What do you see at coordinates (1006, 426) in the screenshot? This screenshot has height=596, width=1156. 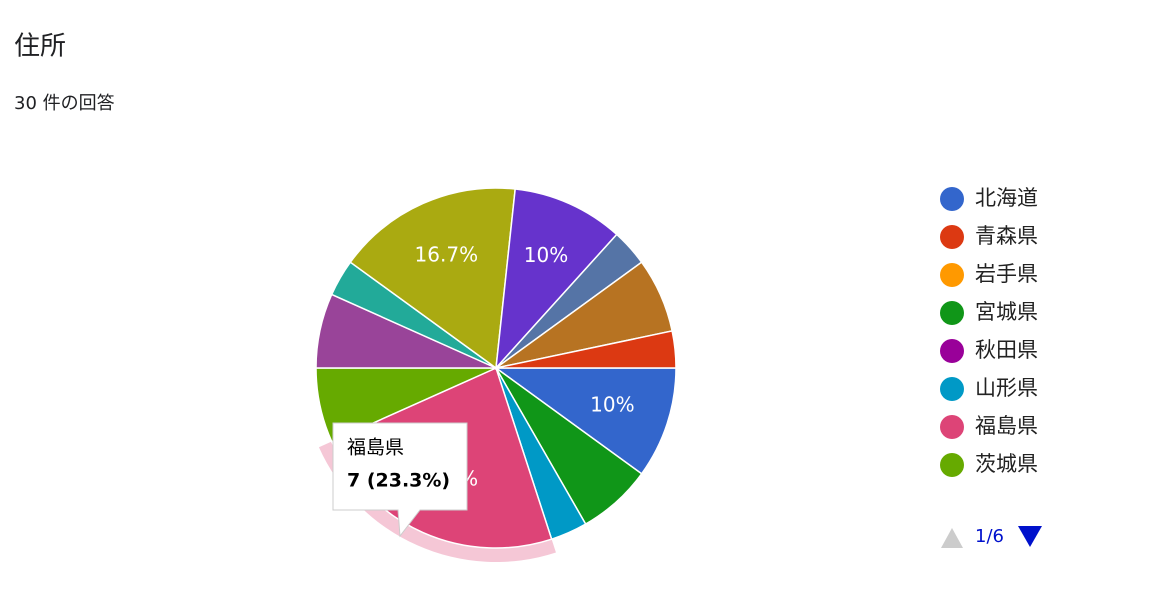 I see `legend-label: 福島県` at bounding box center [1006, 426].